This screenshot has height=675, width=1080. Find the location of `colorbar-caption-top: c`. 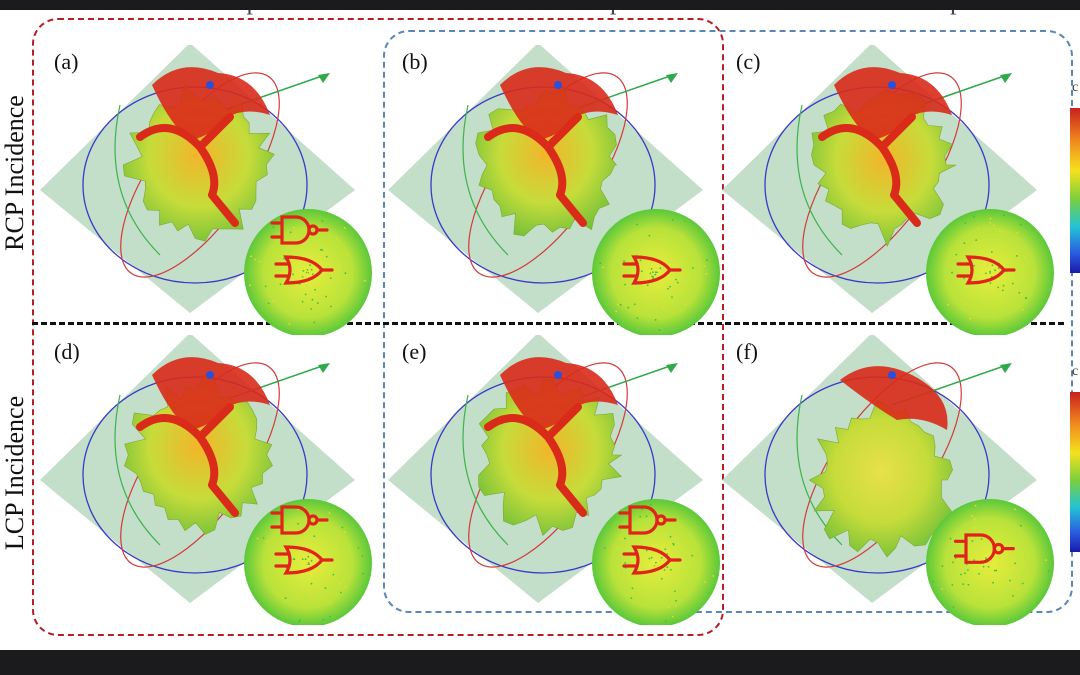

colorbar-caption-top: c is located at coordinates (1075, 87).